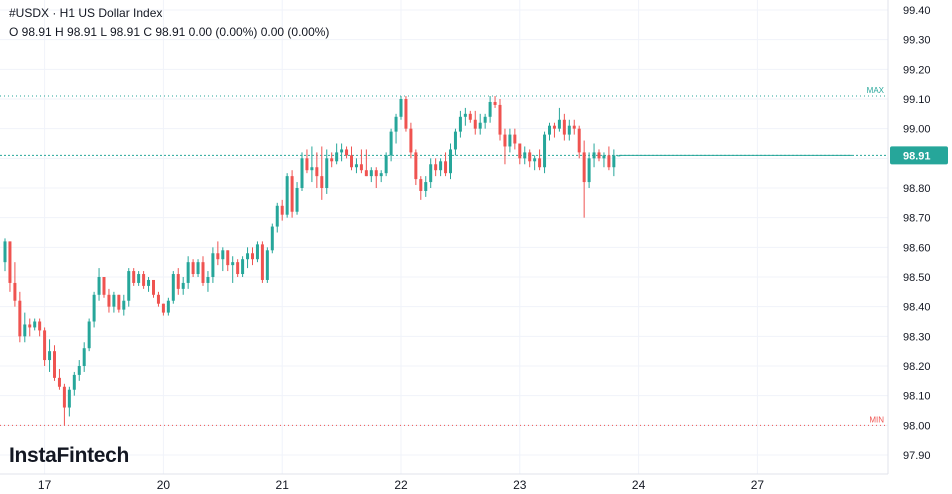 Image resolution: width=952 pixels, height=494 pixels. Describe the element at coordinates (876, 90) in the screenshot. I see `max-label: MAX` at that location.